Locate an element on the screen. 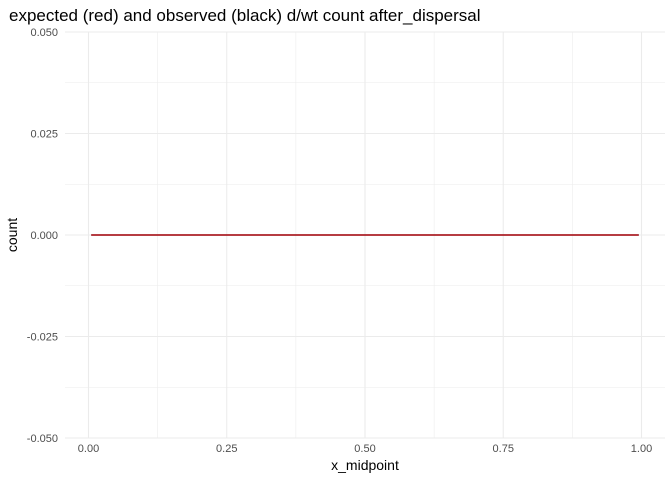 The width and height of the screenshot is (672, 480). y-tick-labels: -0.050 -0.025 0.000 0.025 0.050 is located at coordinates (42, 236).